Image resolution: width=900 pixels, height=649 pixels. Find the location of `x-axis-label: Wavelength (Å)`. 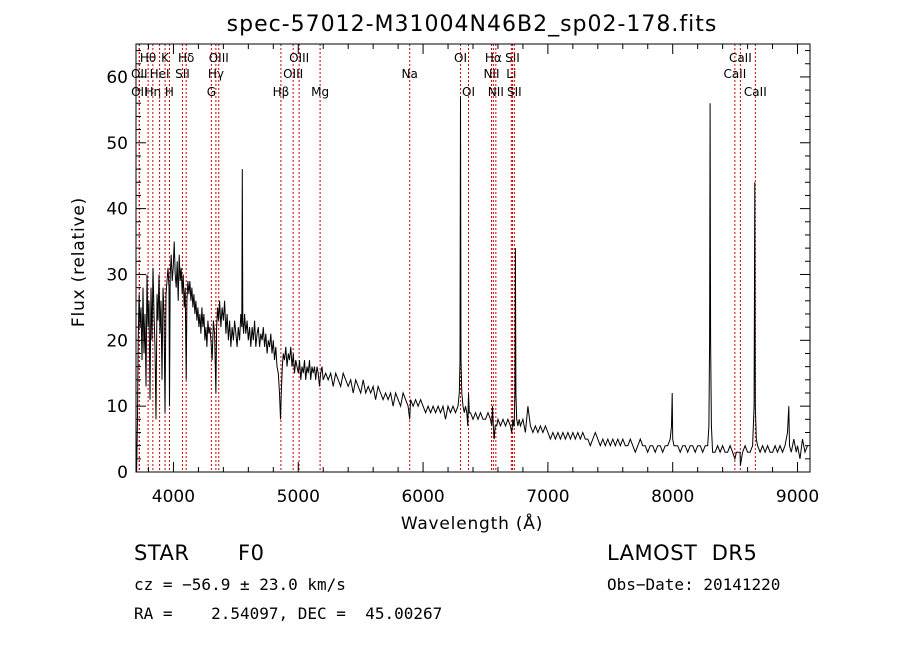

x-axis-label: Wavelength (Å) is located at coordinates (472, 523).